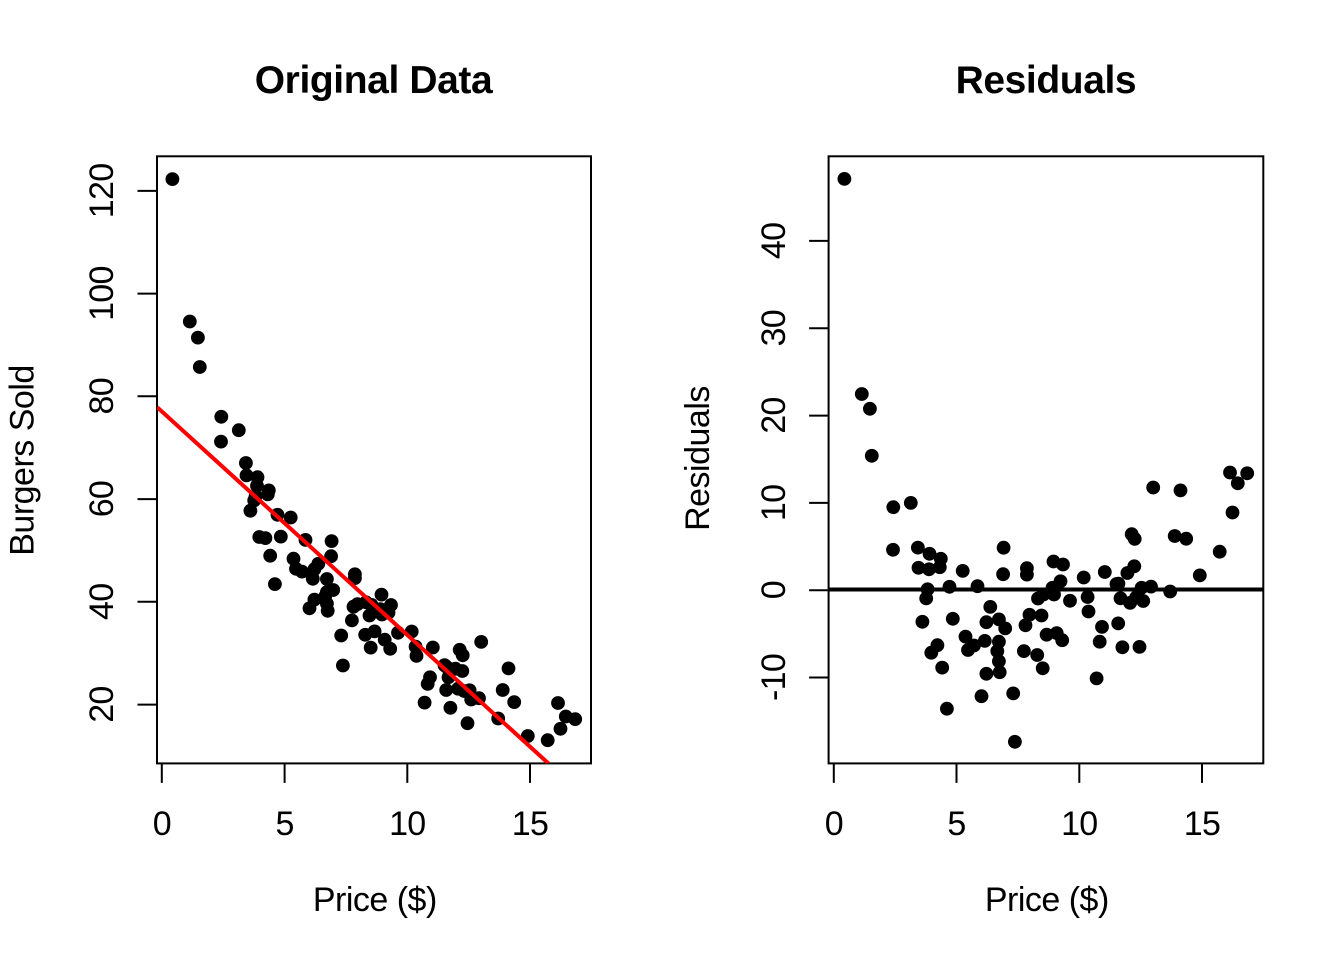 The width and height of the screenshot is (1344, 965). I want to click on svg-text: Burgers Sold, so click(23, 460).